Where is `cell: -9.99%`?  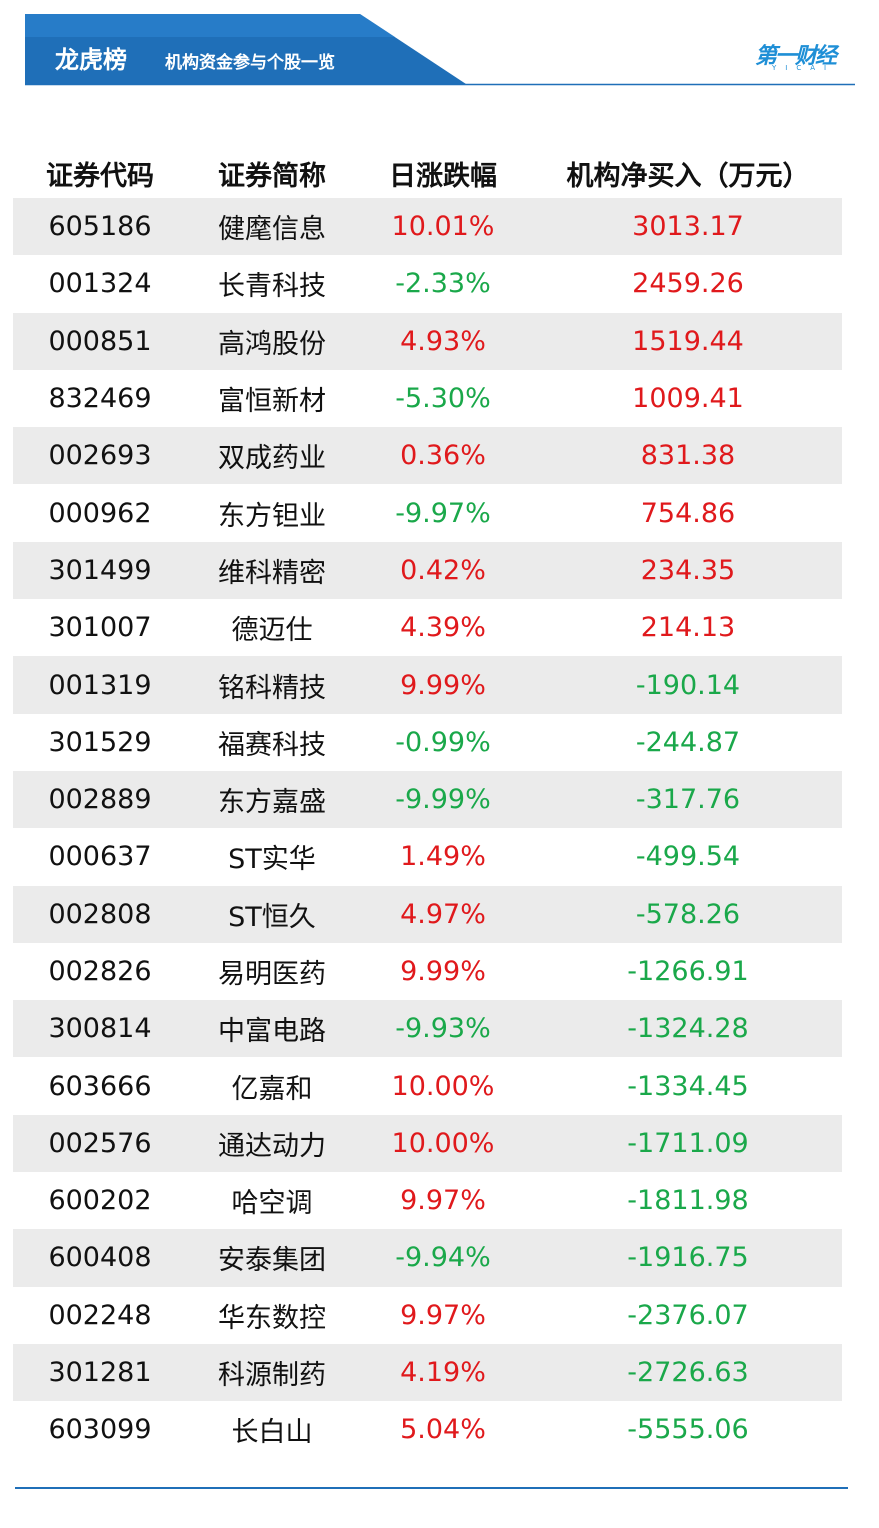
cell: -9.99% is located at coordinates (443, 800).